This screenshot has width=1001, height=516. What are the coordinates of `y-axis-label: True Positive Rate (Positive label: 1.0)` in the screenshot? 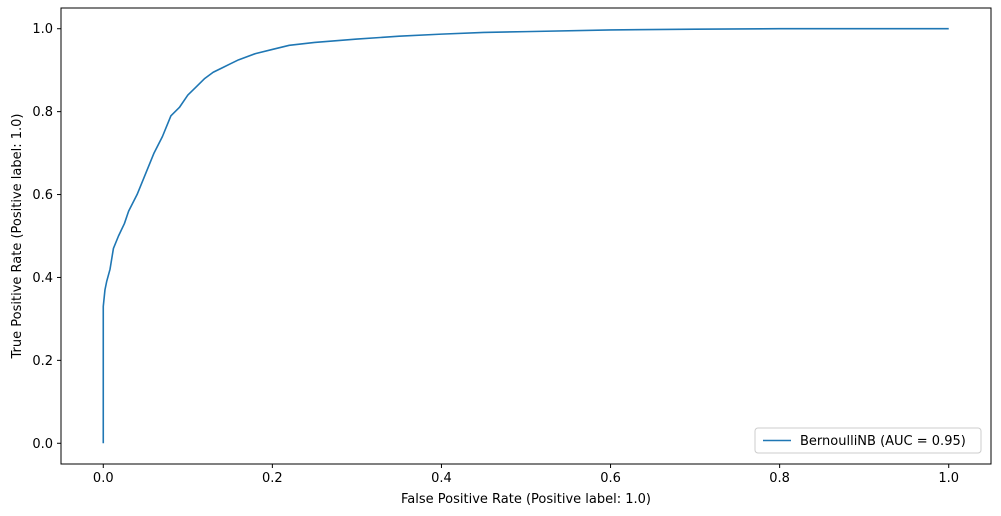 It's located at (17, 237).